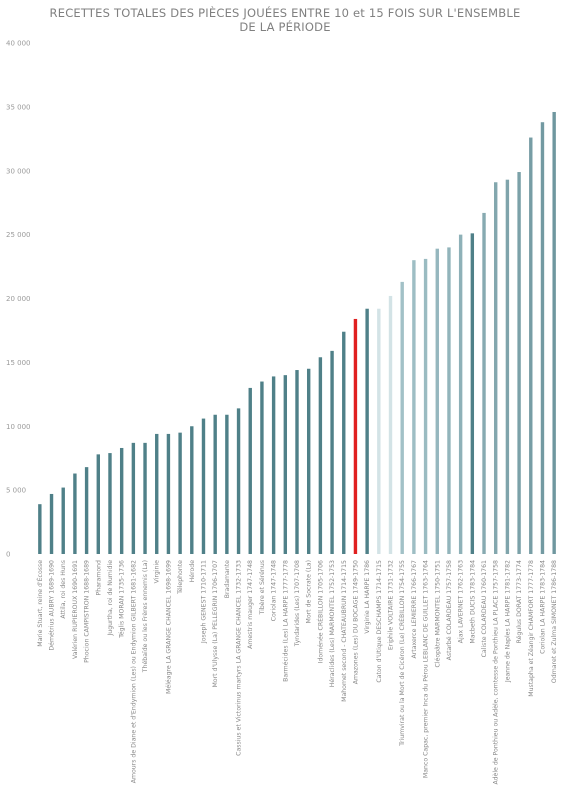 Image resolution: width=568 pixels, height=800 pixels. Describe the element at coordinates (274, 590) in the screenshot. I see `x-tick-label: Coriolan 1747-1748` at that location.